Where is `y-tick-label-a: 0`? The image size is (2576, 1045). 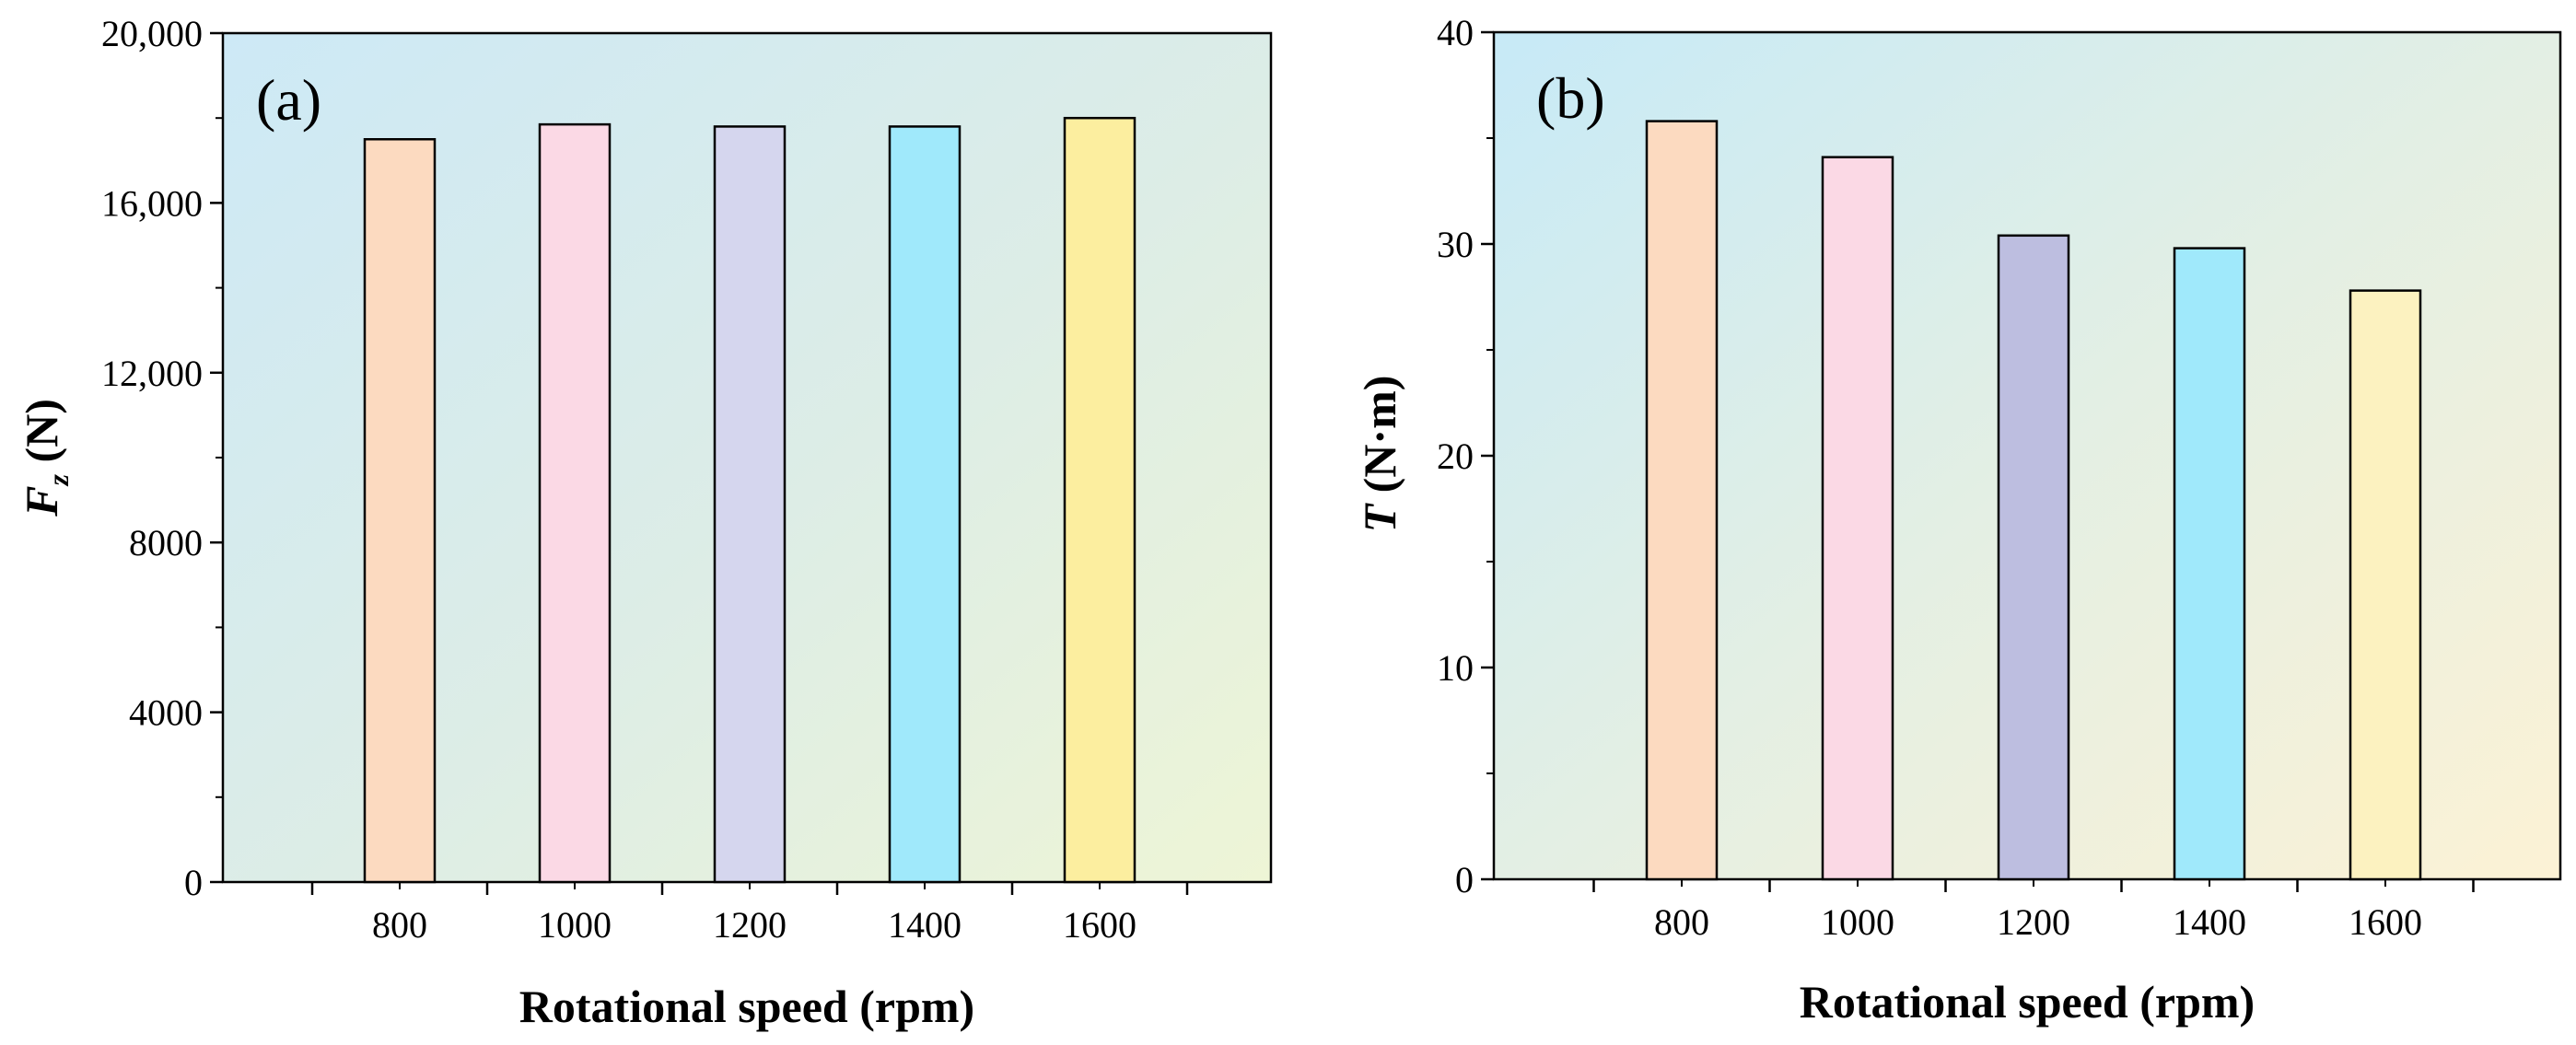 y-tick-label-a: 0 is located at coordinates (193, 882).